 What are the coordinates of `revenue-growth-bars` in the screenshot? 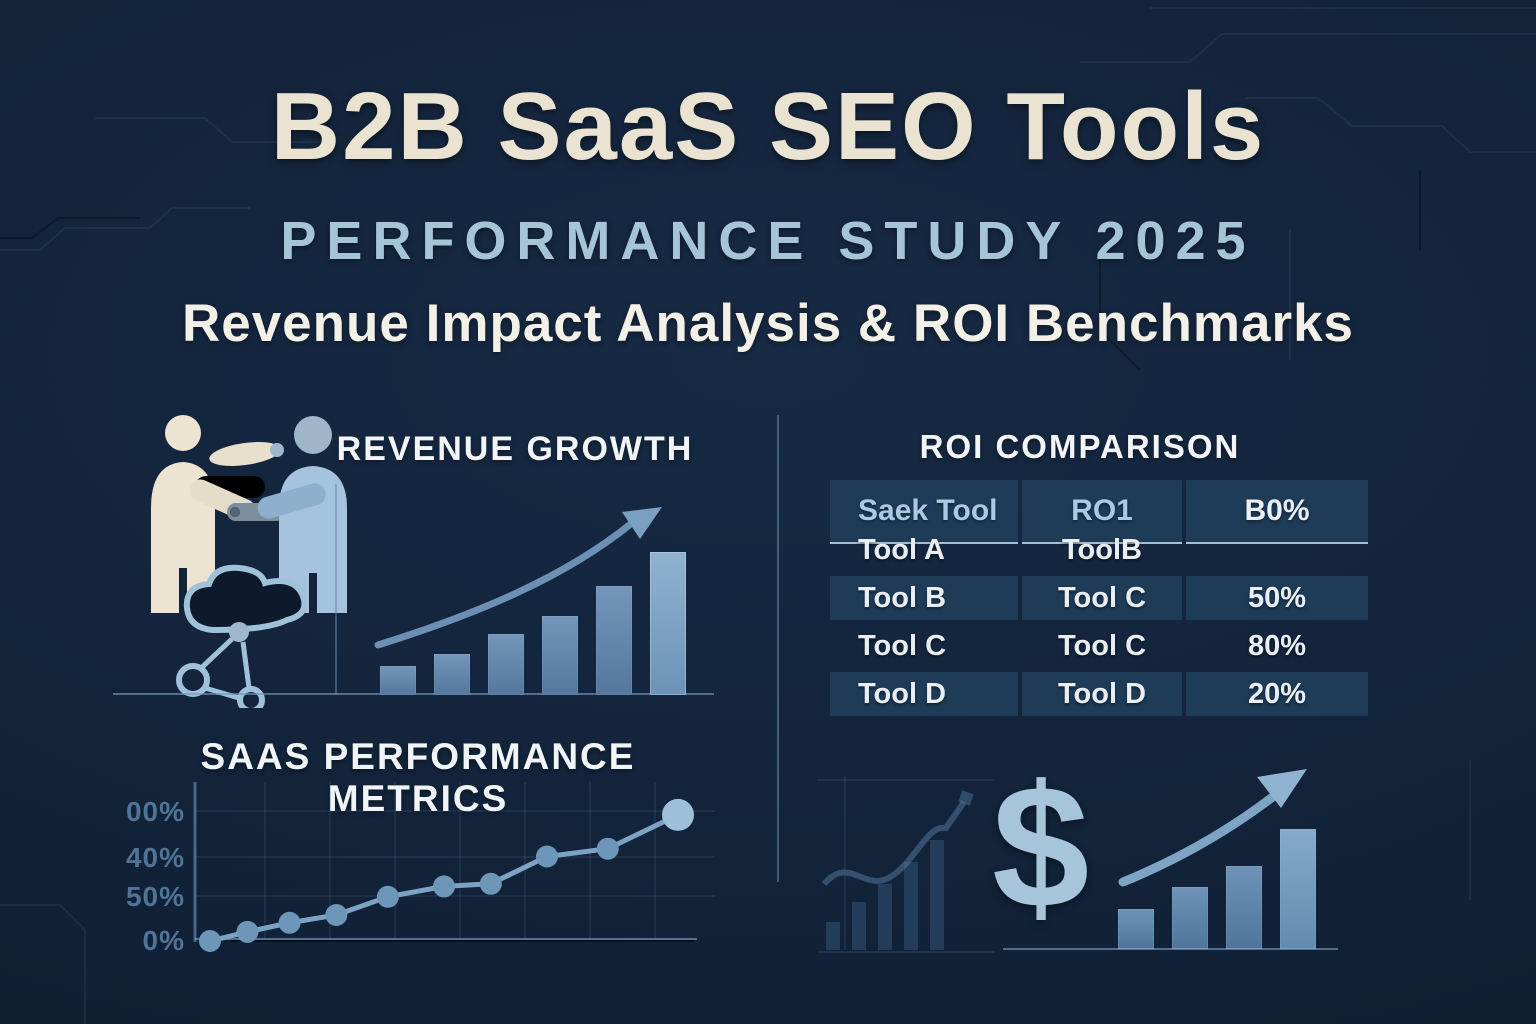 It's located at (535, 622).